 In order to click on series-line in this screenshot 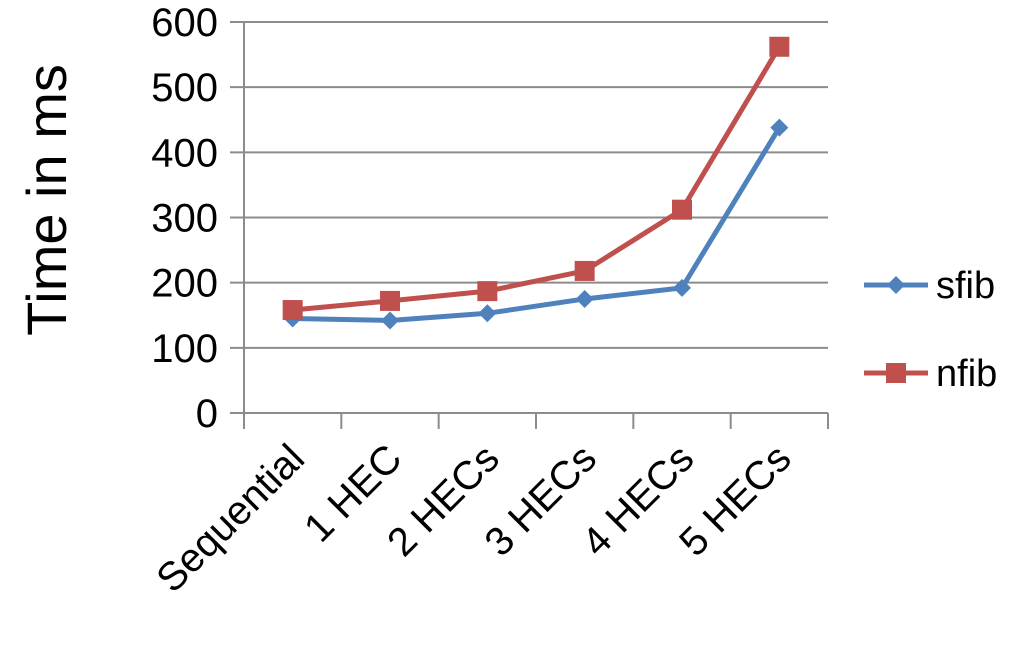, I will do `click(537, 224)`.